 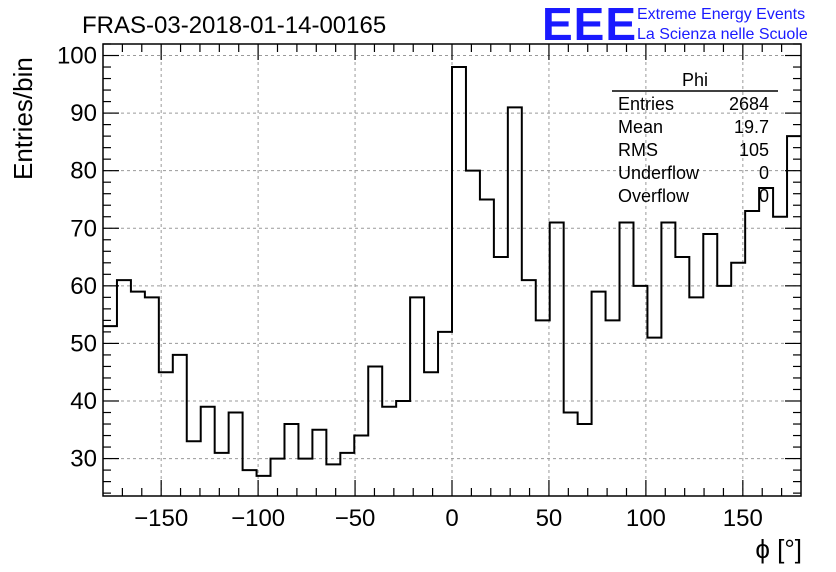 I want to click on y-tick-label: 80, so click(x=83, y=171).